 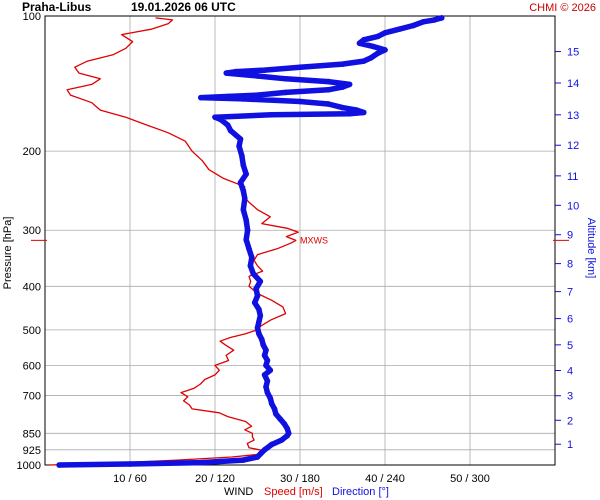 I want to click on altitude-tick-label: 9, so click(x=570, y=236).